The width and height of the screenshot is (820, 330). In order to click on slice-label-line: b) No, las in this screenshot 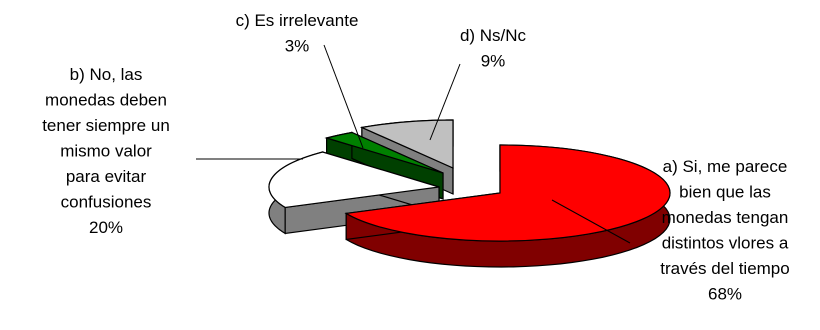, I will do `click(106, 74)`.